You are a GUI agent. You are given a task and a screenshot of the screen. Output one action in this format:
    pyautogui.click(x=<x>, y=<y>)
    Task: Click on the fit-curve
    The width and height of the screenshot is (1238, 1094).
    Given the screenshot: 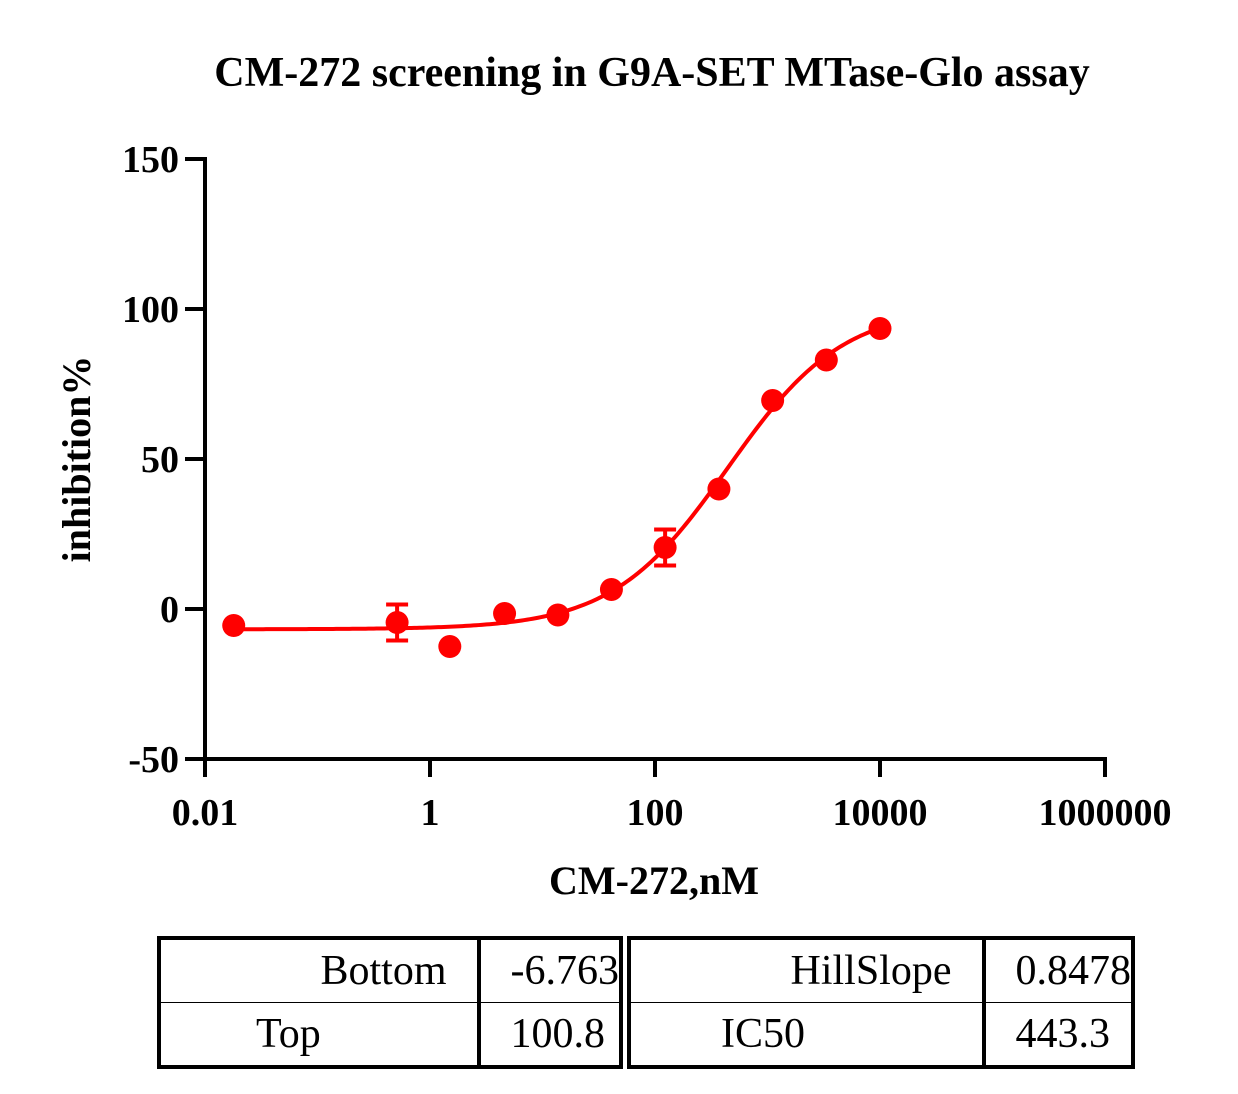 What is the action you would take?
    pyautogui.click(x=557, y=479)
    